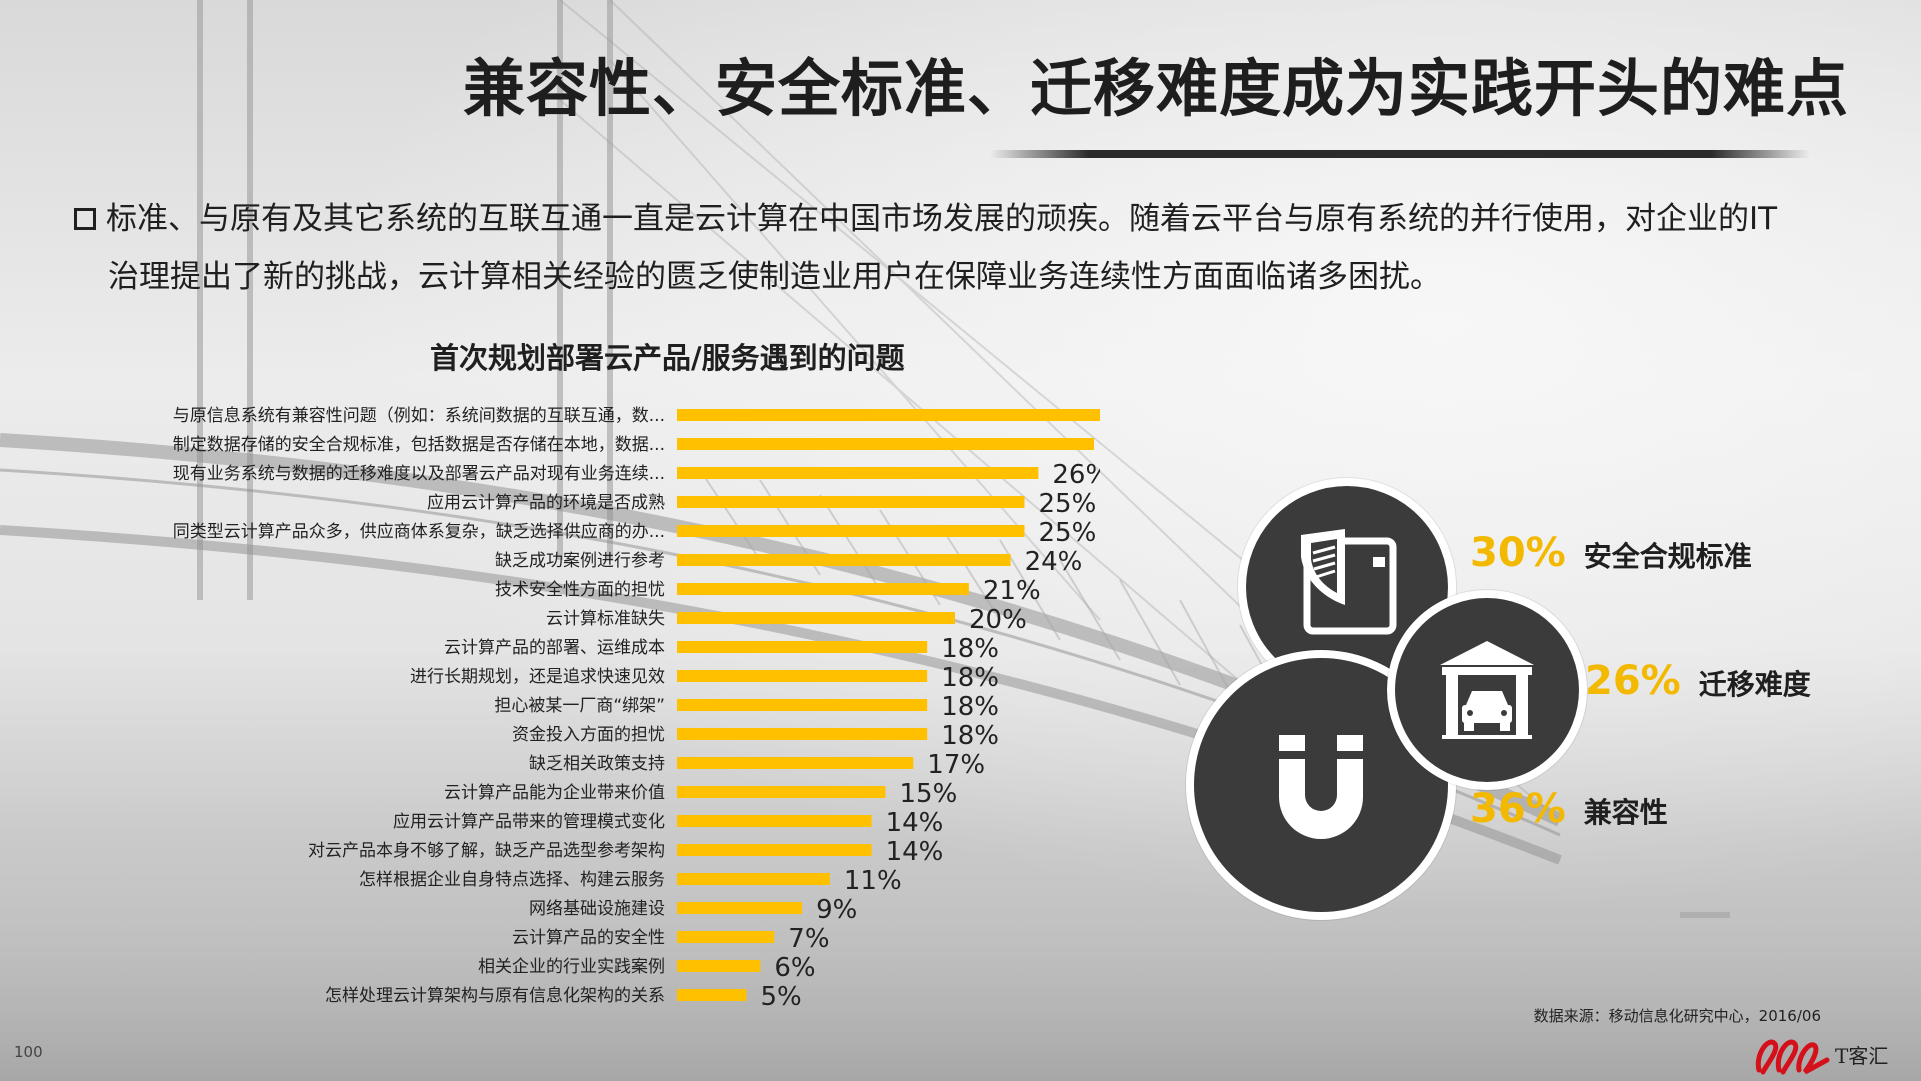 The width and height of the screenshot is (1921, 1081). Describe the element at coordinates (1569, 809) in the screenshot. I see `stat-compatibility: 36% 兼容性` at that location.